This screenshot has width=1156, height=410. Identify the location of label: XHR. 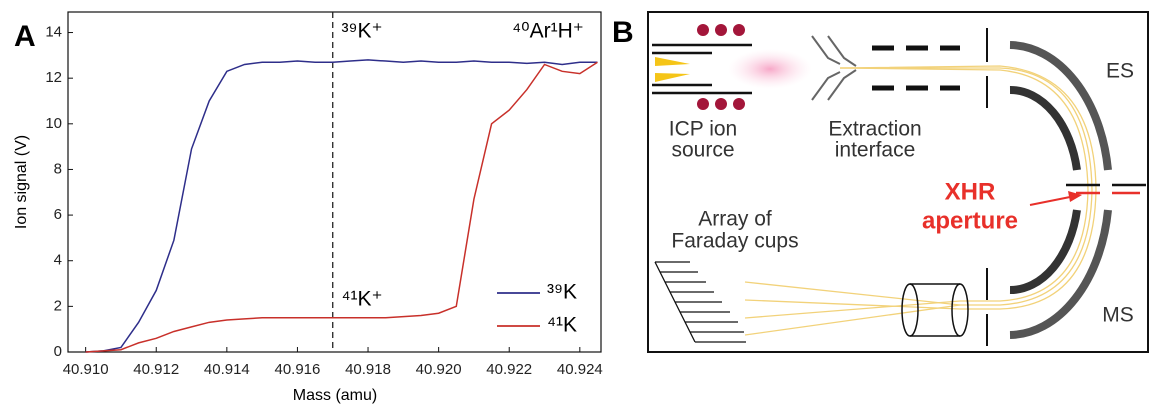
(970, 191).